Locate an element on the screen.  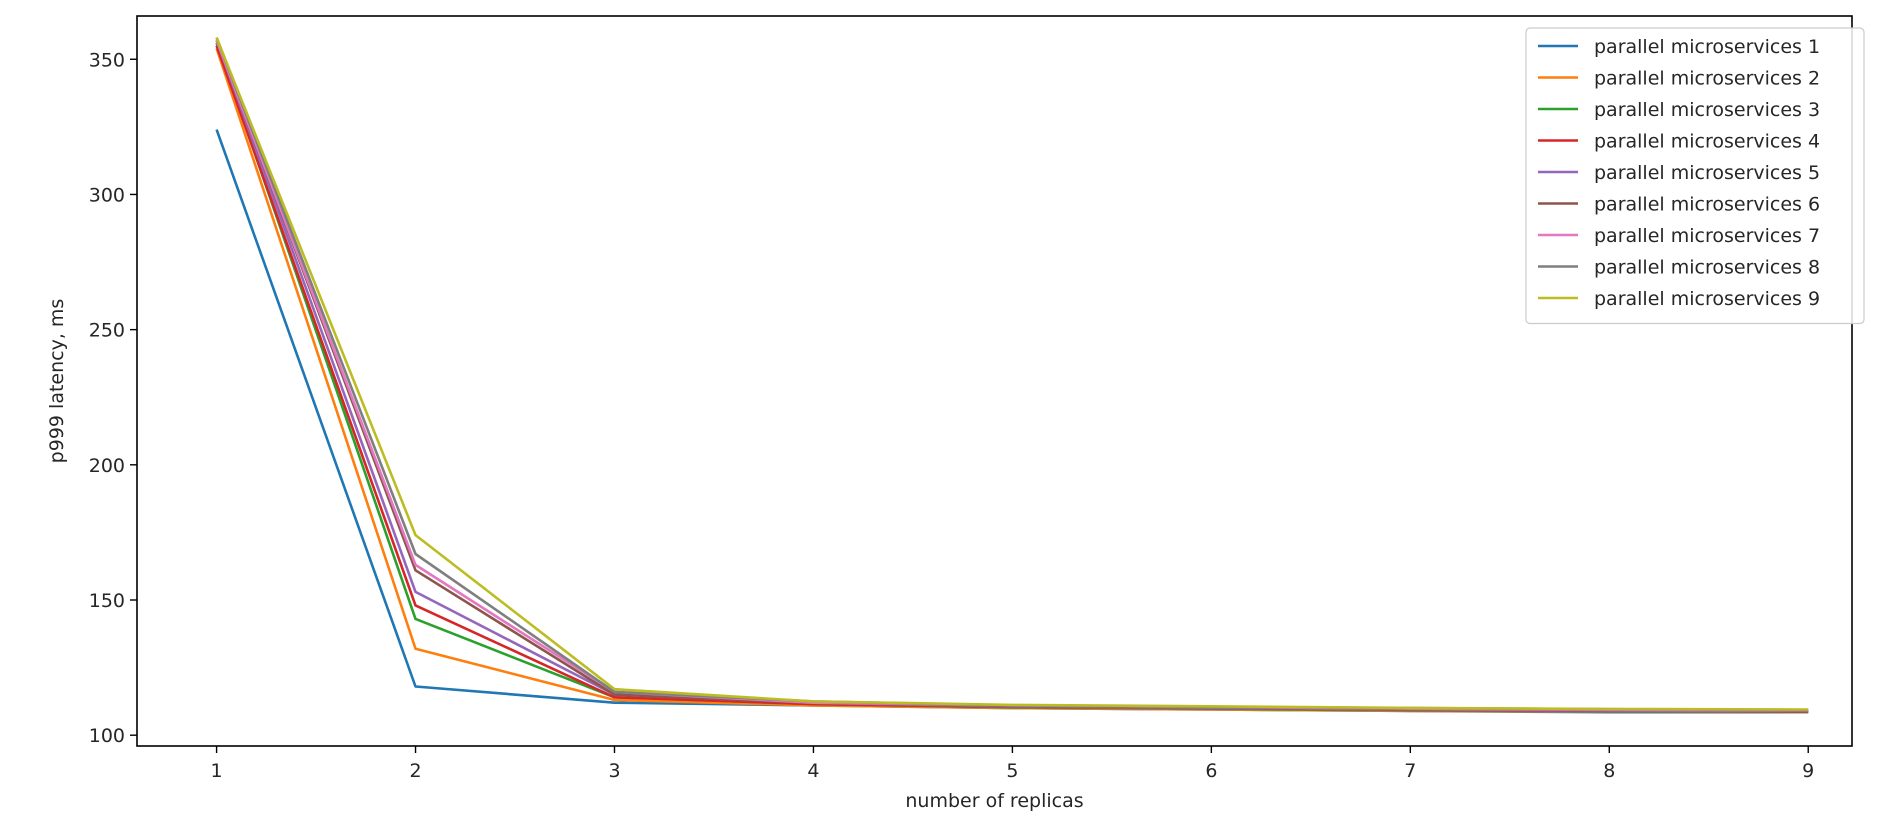
legend-label-2: parallel microservices 2 is located at coordinates (1707, 79).